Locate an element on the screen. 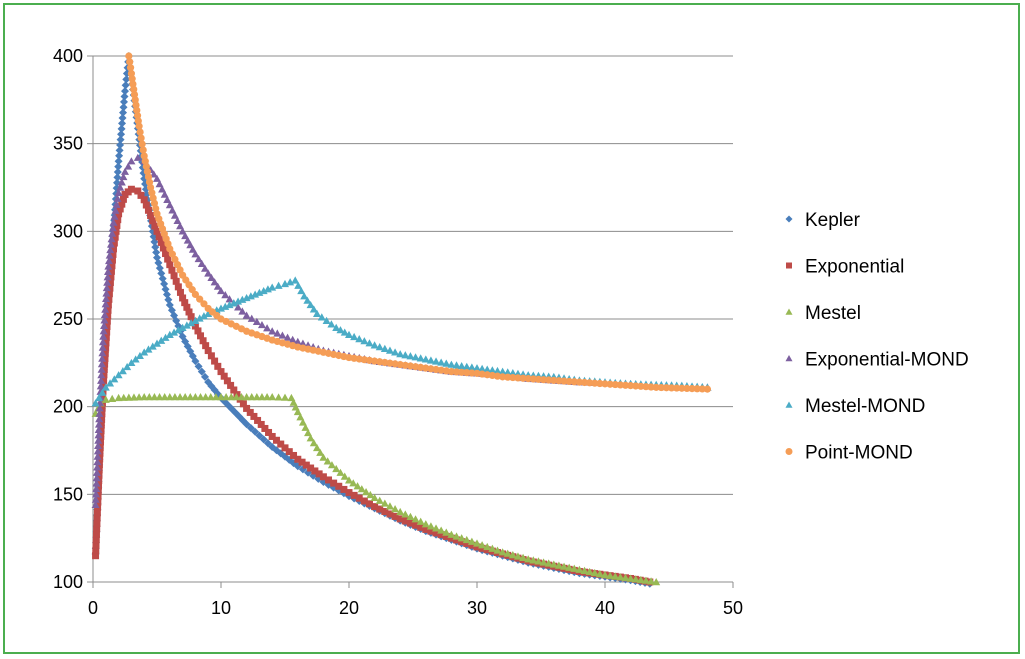 The height and width of the screenshot is (659, 1025). legend-item: Mestel-MOND is located at coordinates (855, 406).